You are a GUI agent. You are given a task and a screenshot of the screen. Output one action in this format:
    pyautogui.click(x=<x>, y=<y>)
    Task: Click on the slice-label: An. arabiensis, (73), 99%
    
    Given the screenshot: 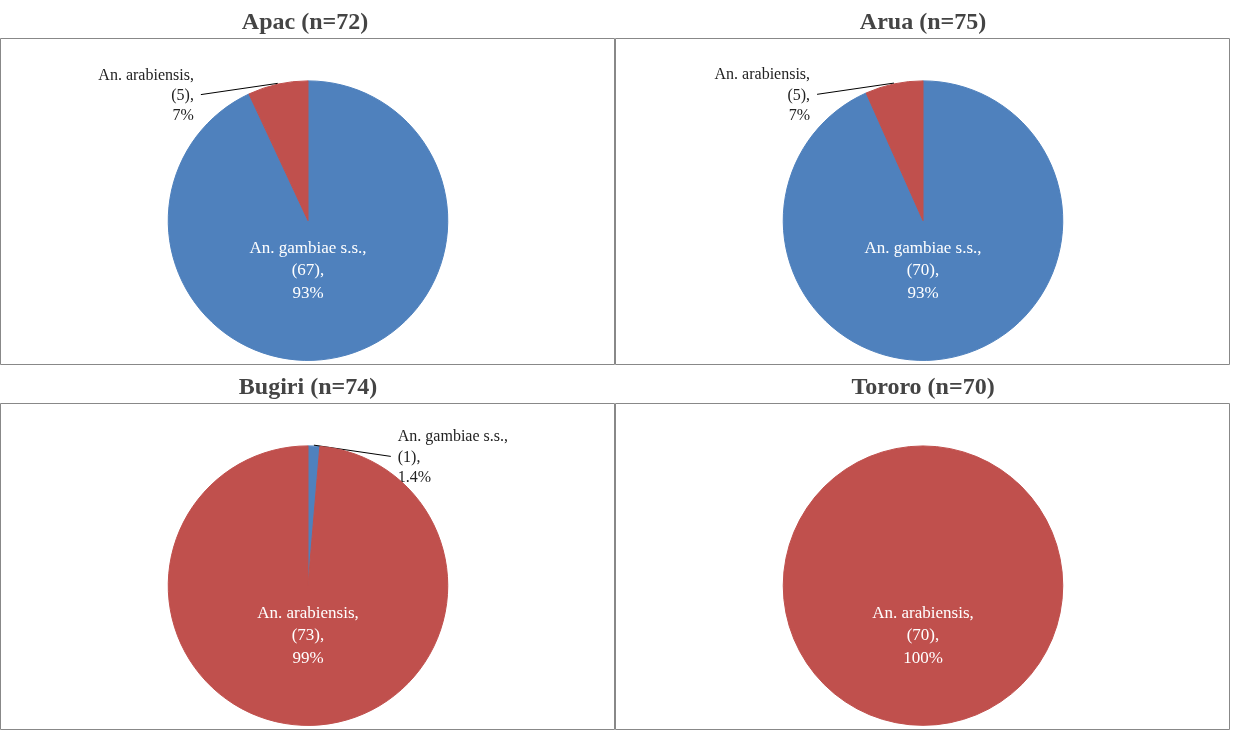 What is the action you would take?
    pyautogui.click(x=308, y=635)
    